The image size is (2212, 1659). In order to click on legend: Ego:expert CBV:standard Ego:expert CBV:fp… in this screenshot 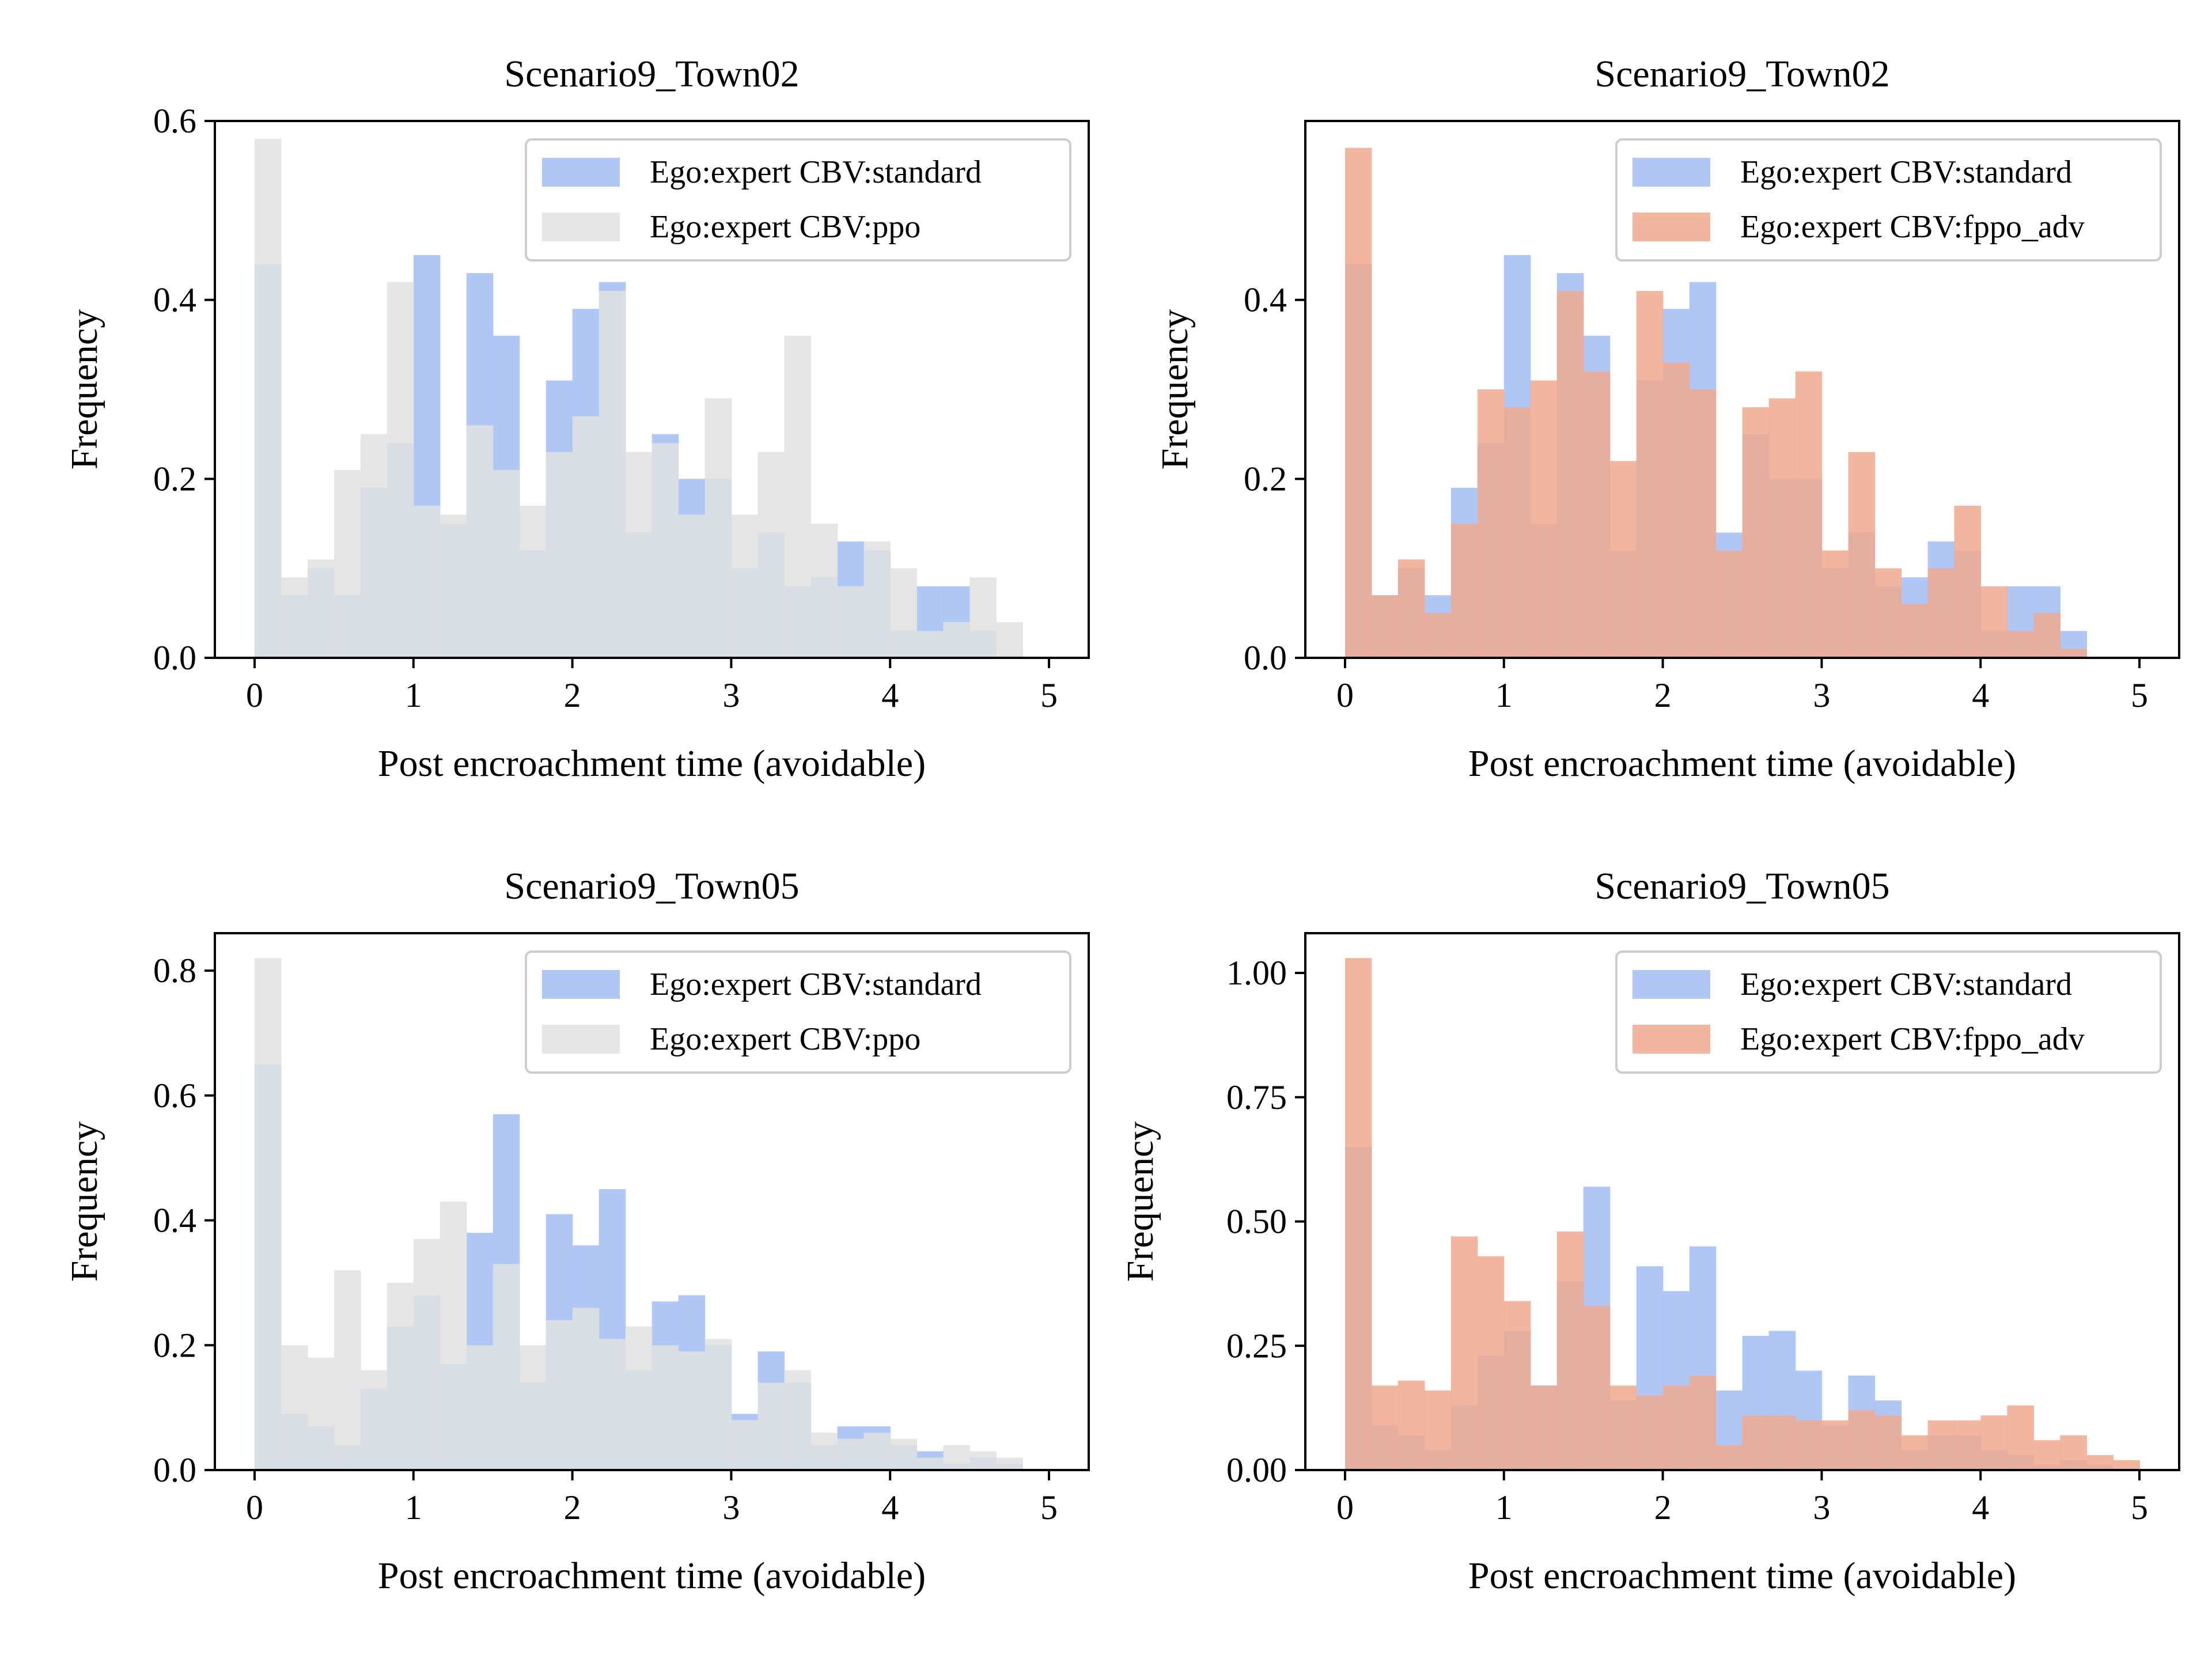, I will do `click(1888, 200)`.